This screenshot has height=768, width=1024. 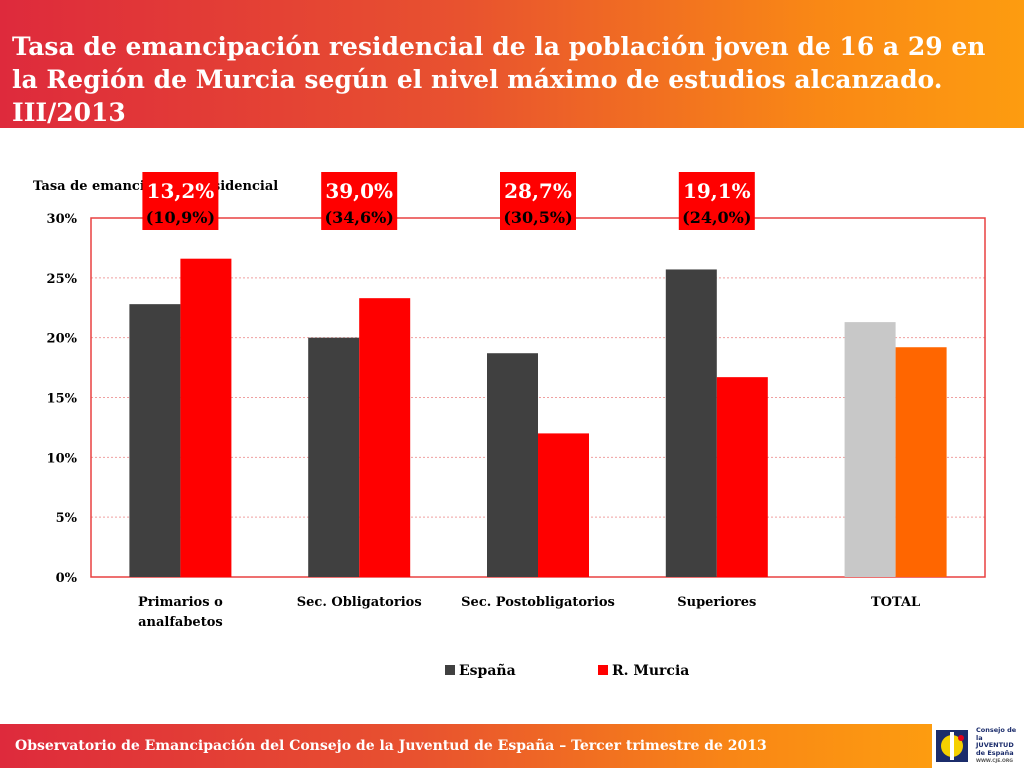 I want to click on callout-main-value: 39,0%, so click(x=359, y=191).